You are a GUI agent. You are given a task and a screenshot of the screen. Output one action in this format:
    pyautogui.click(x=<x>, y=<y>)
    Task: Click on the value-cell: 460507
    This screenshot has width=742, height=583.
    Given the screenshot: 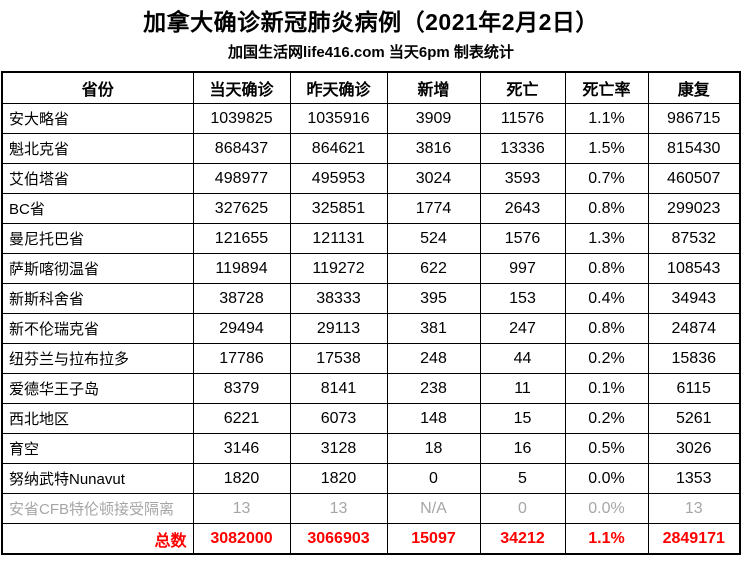 What is the action you would take?
    pyautogui.click(x=694, y=178)
    